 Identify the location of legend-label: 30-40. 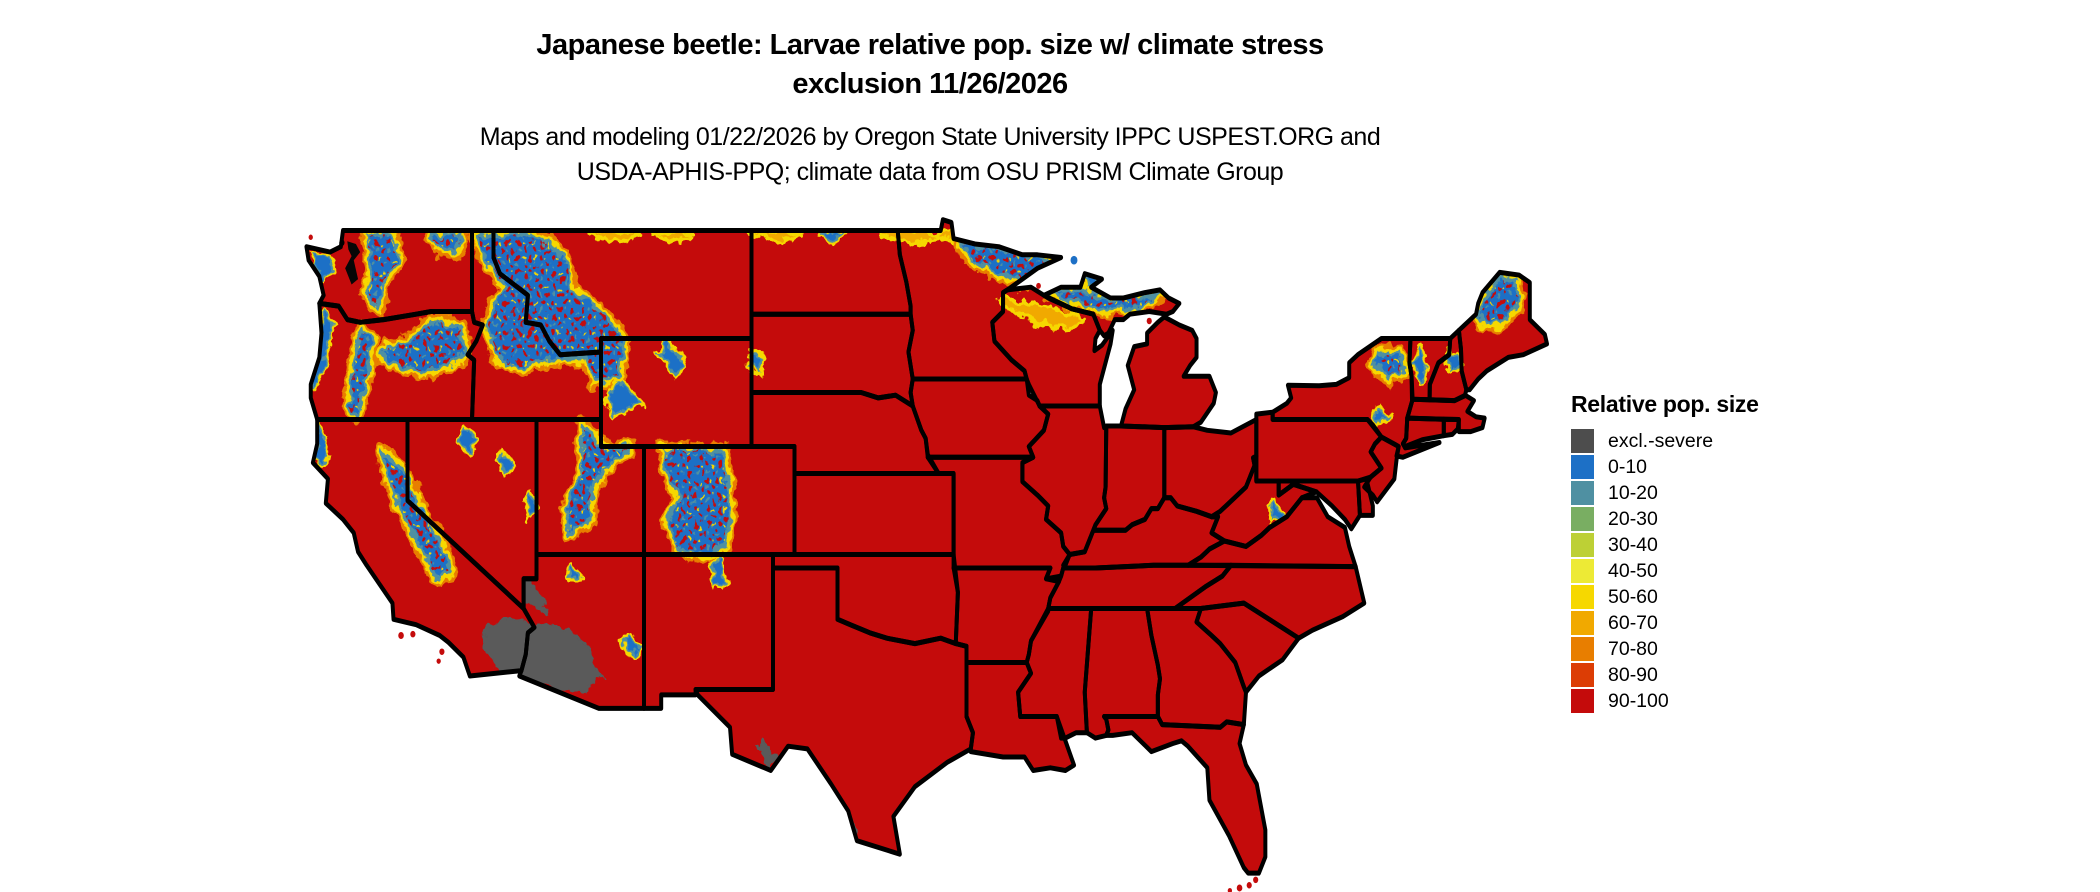
(1633, 545).